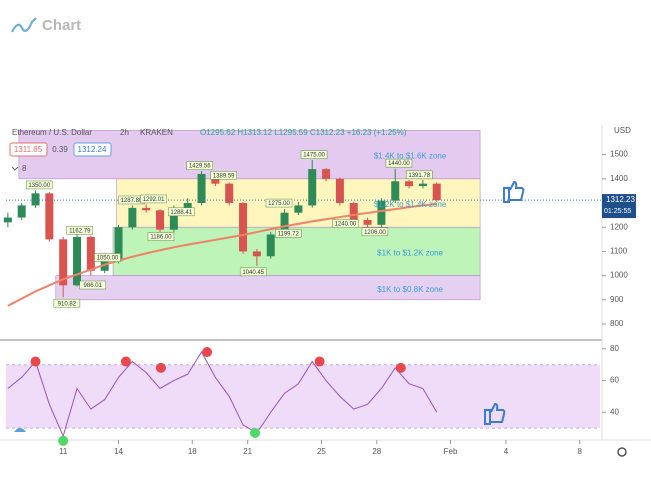  Describe the element at coordinates (419, 176) in the screenshot. I see `price-annotation: 1391.78` at that location.